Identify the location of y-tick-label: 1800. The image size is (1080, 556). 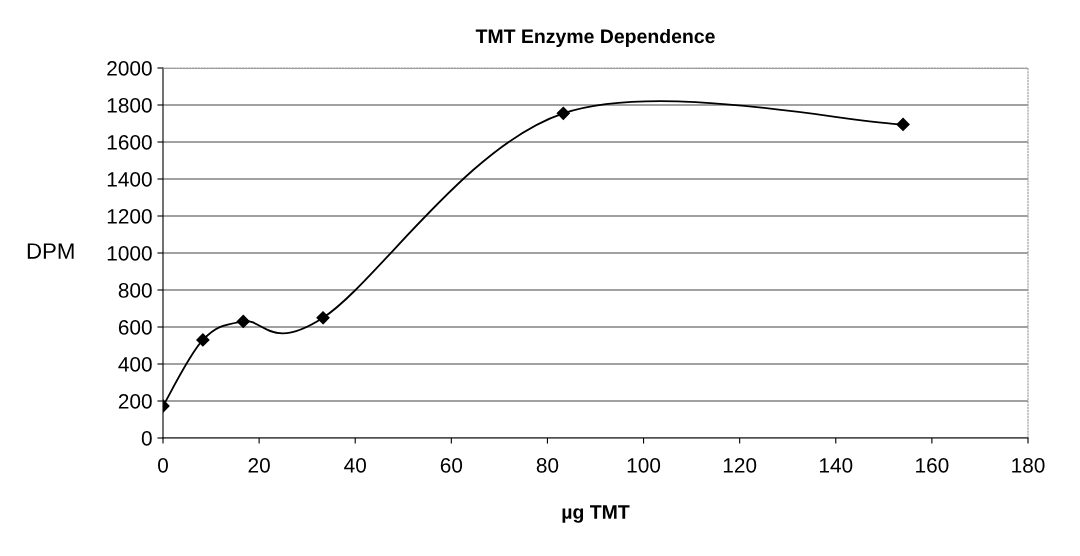
(129, 105).